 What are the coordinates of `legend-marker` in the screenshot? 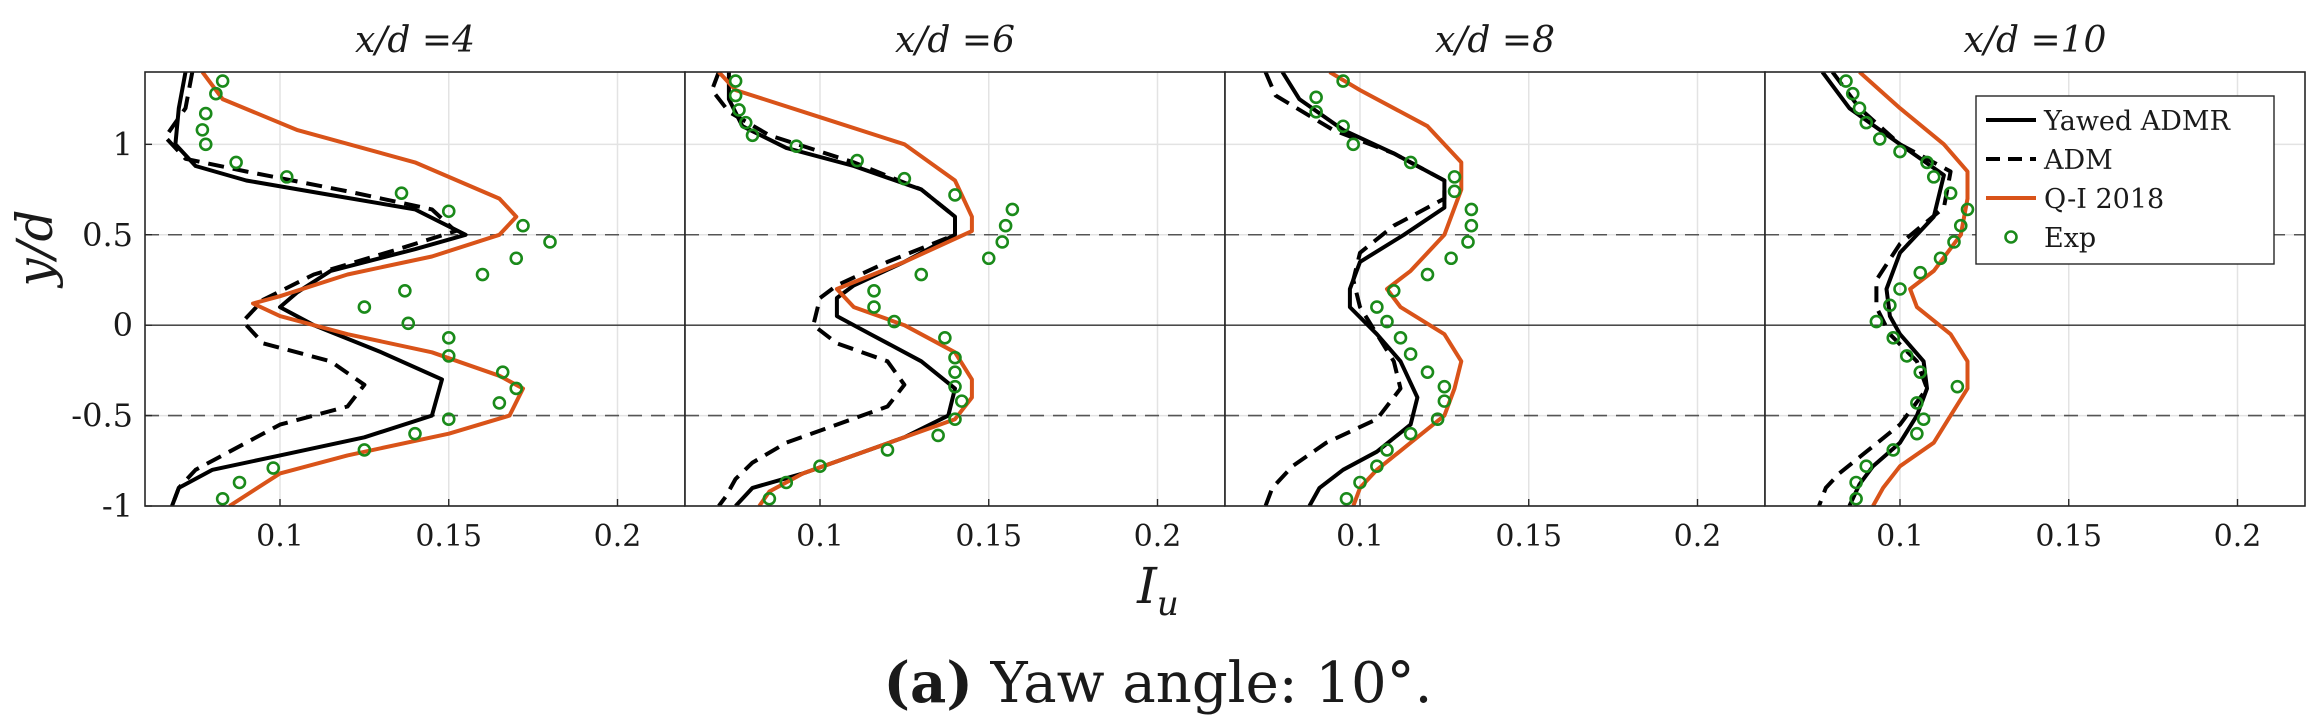 It's located at (2011, 237).